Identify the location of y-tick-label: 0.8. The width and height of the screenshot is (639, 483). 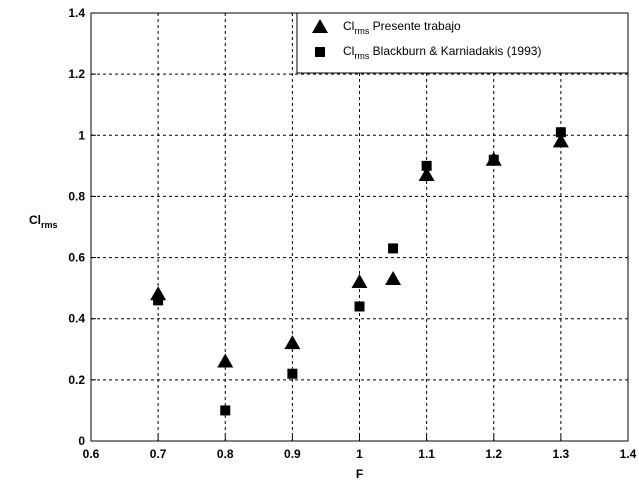
(76, 196).